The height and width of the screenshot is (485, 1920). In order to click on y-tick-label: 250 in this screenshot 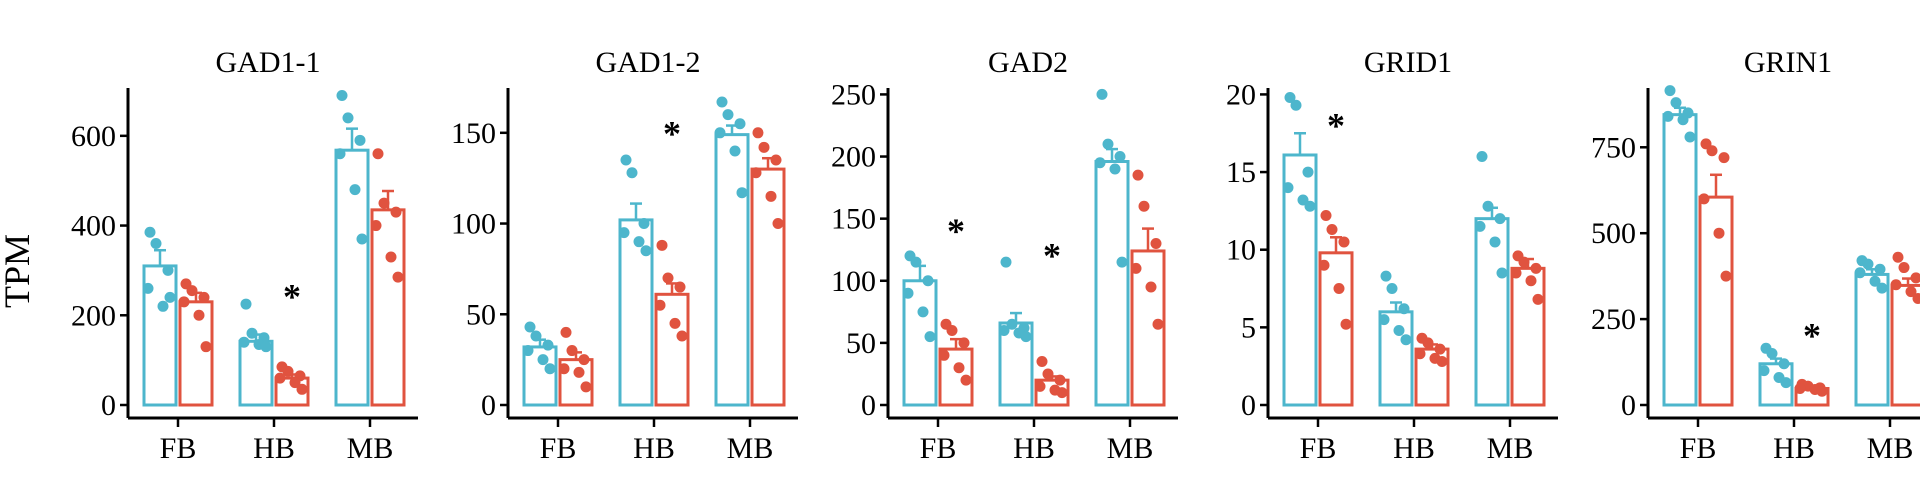, I will do `click(853, 94)`.